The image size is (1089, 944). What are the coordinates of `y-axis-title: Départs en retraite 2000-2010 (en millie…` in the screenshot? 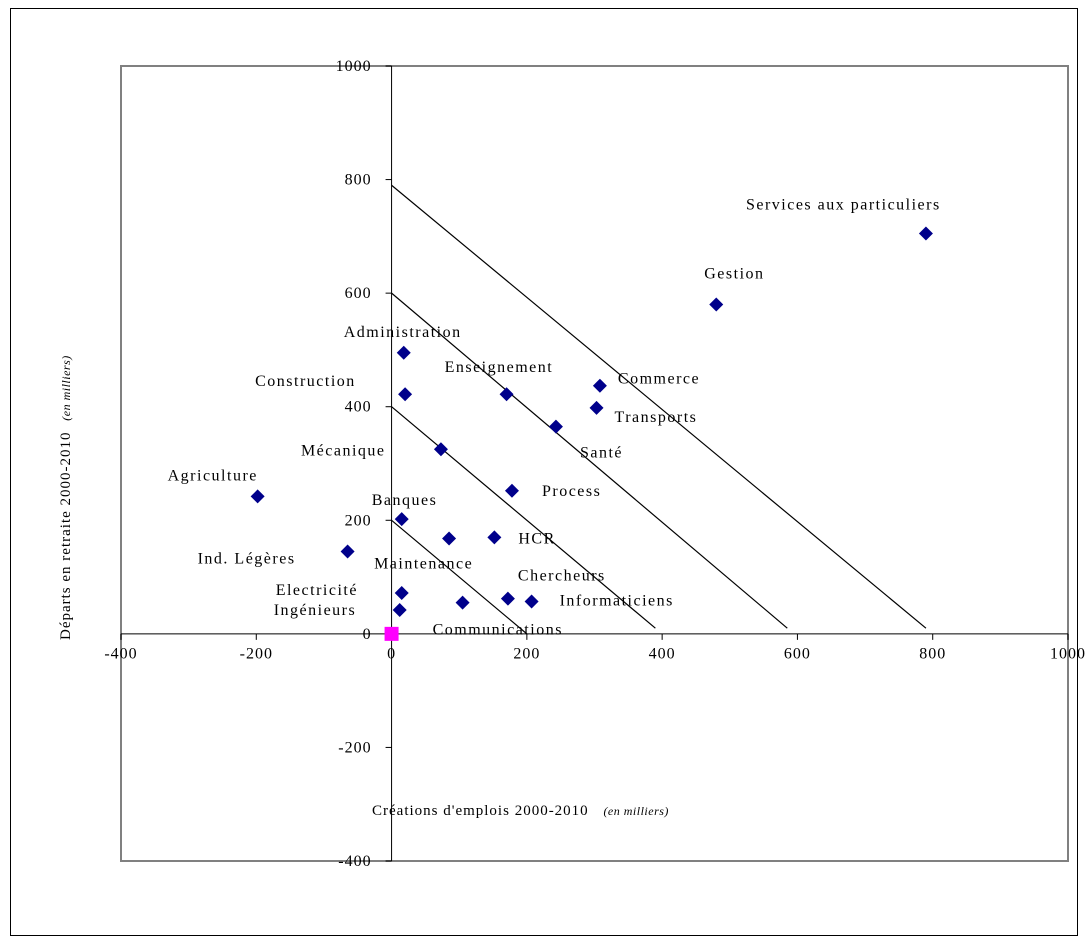 It's located at (66, 497).